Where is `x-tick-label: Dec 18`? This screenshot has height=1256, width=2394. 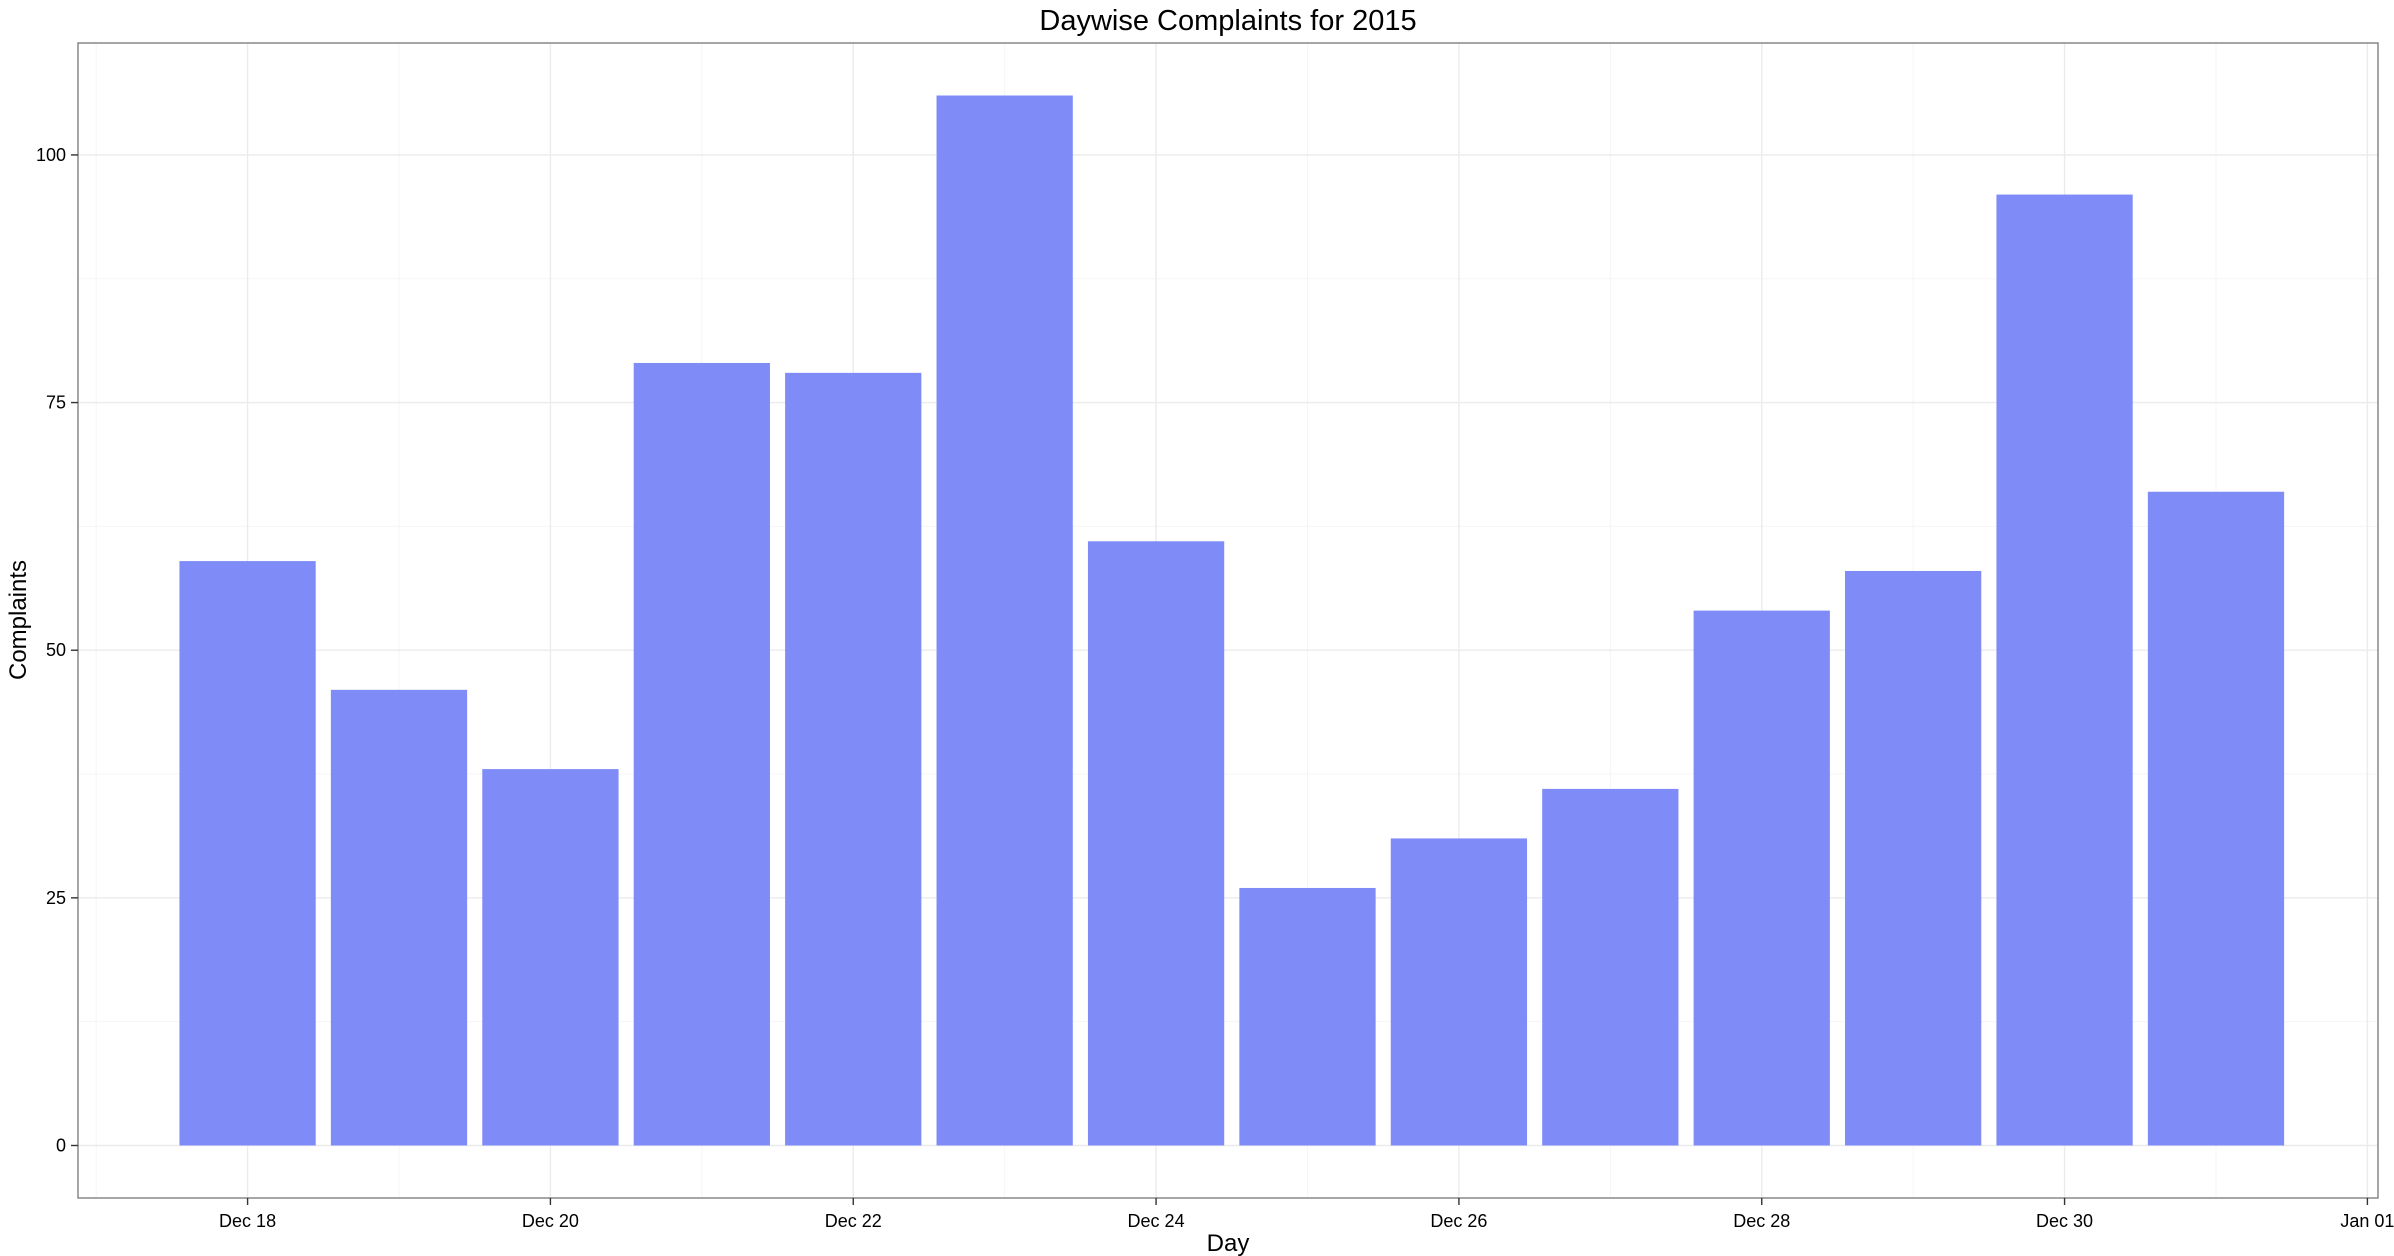
x-tick-label: Dec 18 is located at coordinates (247, 1221).